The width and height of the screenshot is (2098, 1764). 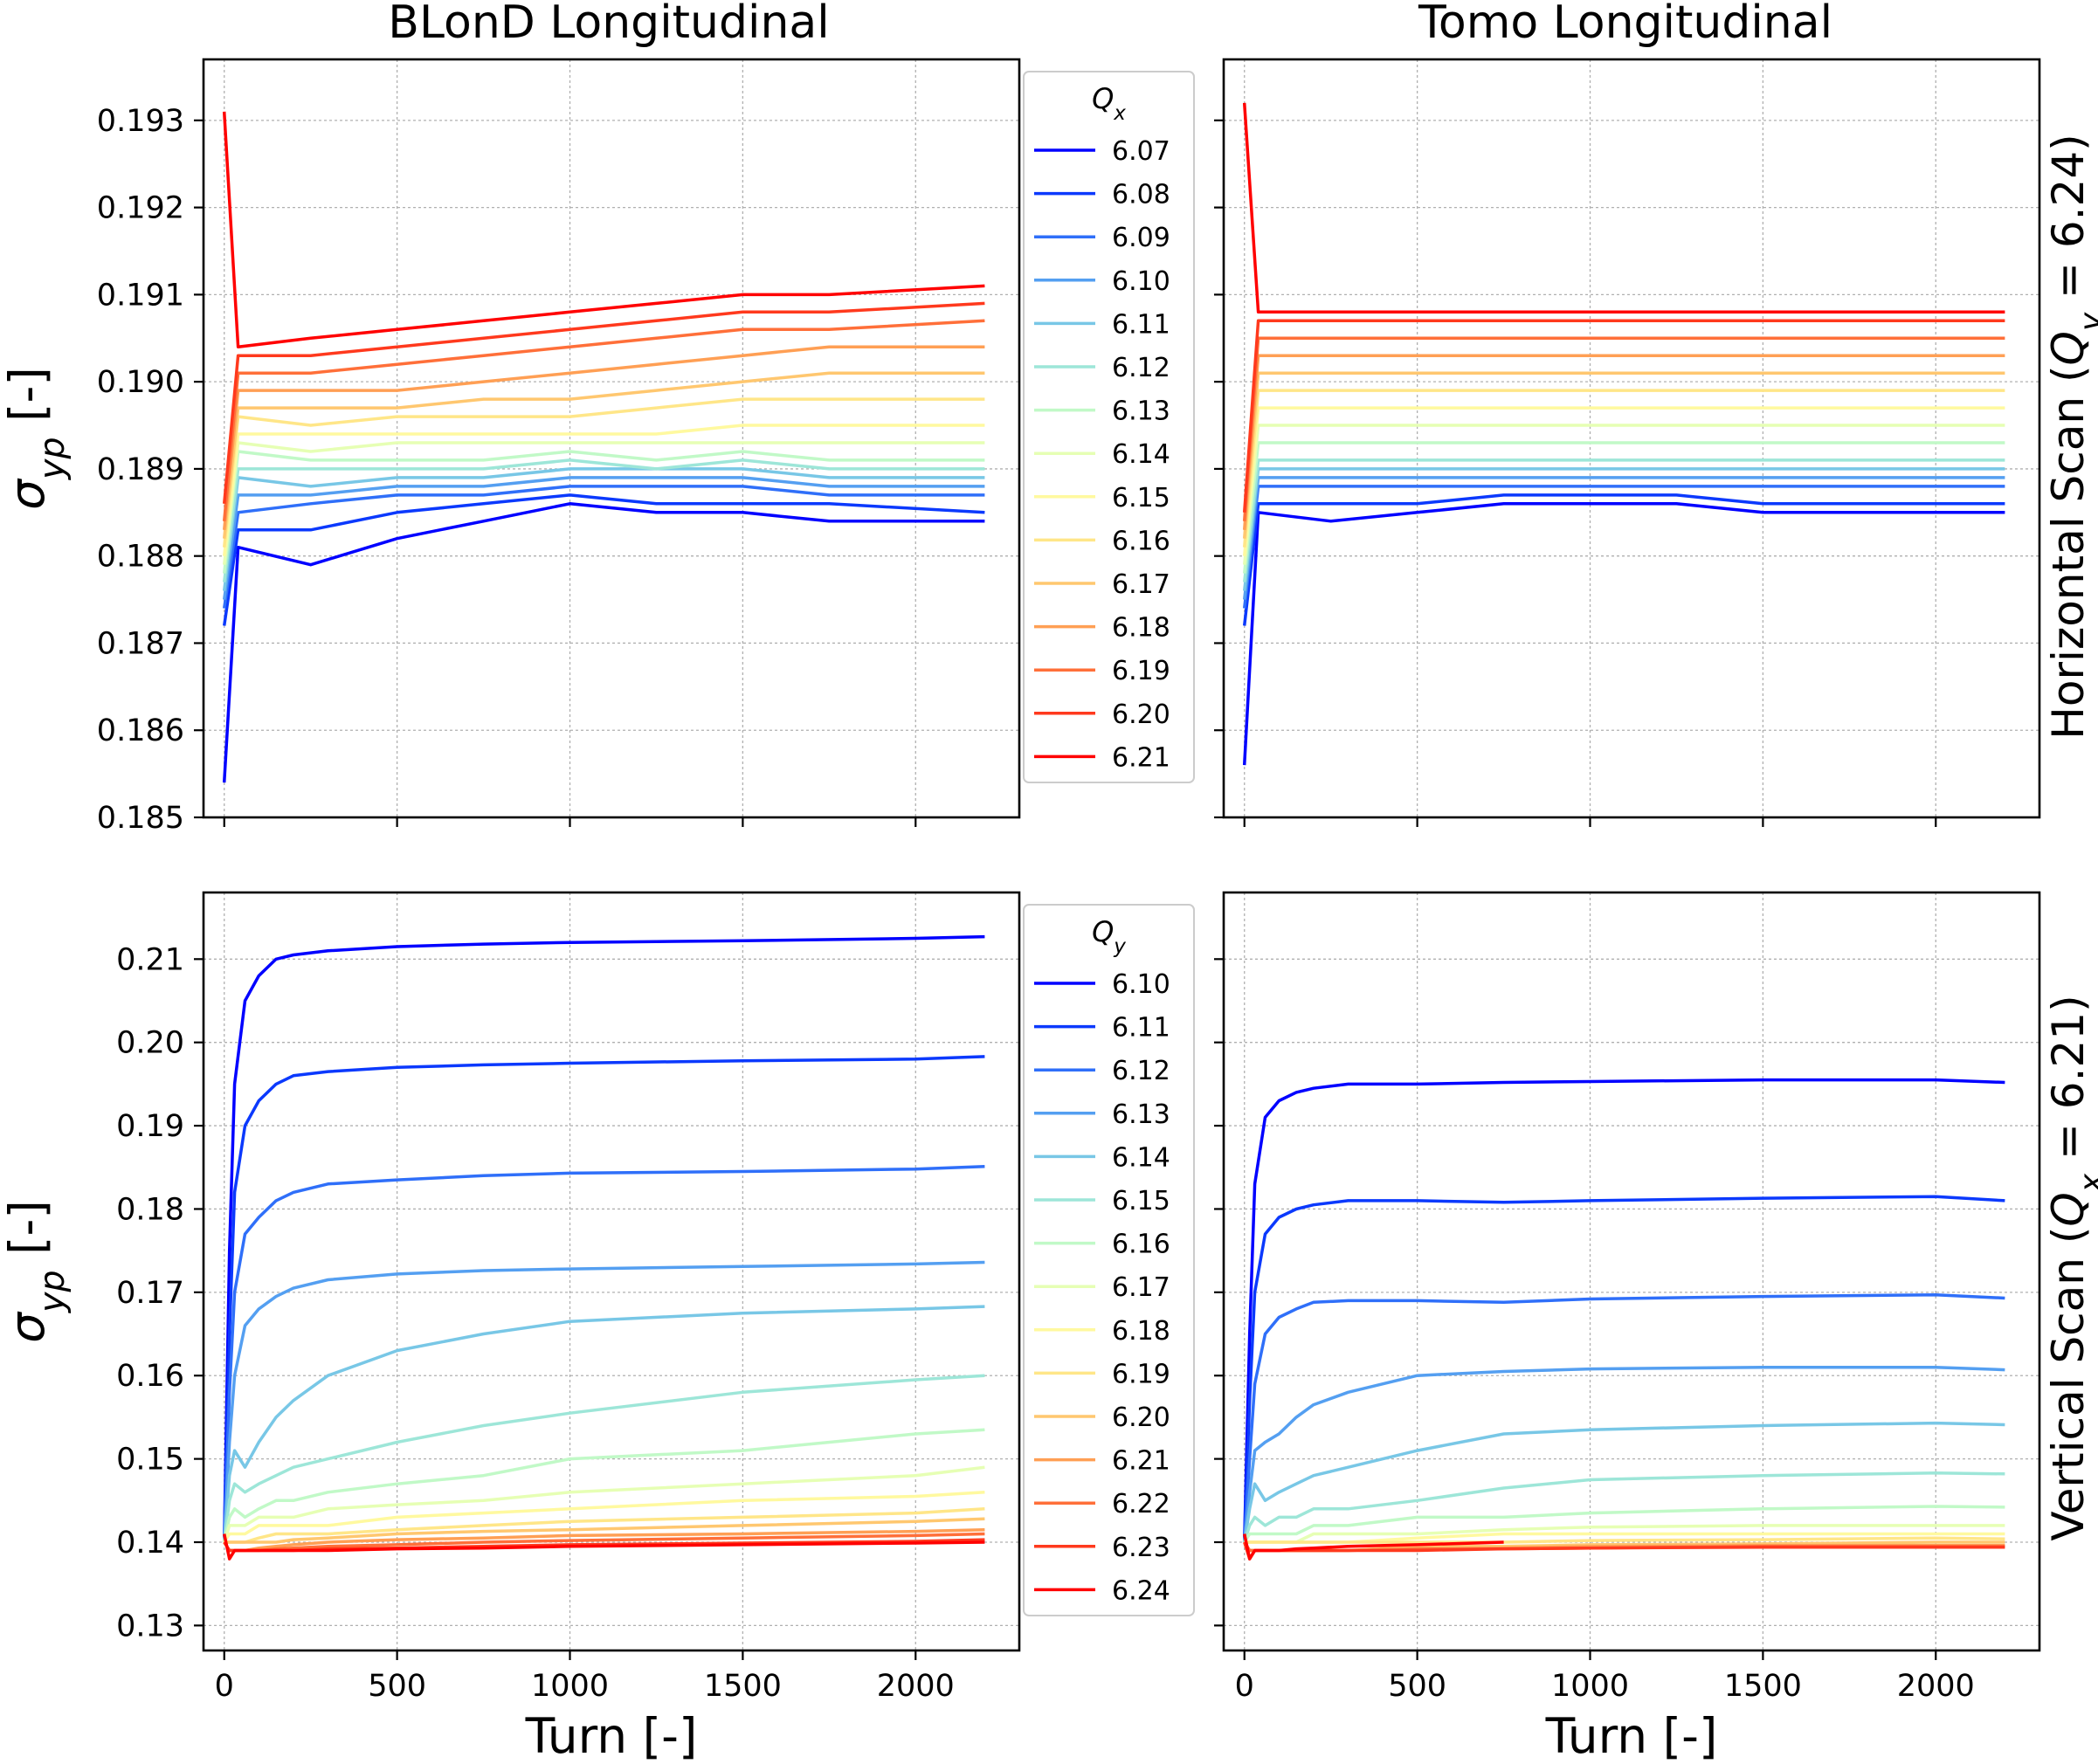 What do you see at coordinates (150, 1209) in the screenshot?
I see `y-tick-label: 0.18` at bounding box center [150, 1209].